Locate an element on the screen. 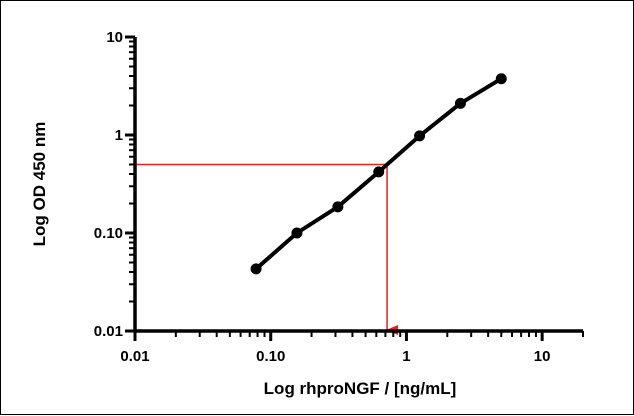 The image size is (634, 416). x-tick-label: 1 is located at coordinates (406, 356).